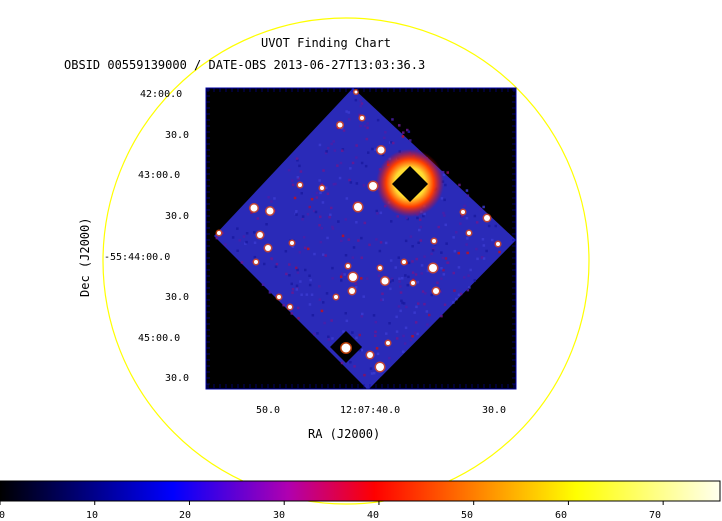  I want to click on x-tick-label: 30.0, so click(494, 410).